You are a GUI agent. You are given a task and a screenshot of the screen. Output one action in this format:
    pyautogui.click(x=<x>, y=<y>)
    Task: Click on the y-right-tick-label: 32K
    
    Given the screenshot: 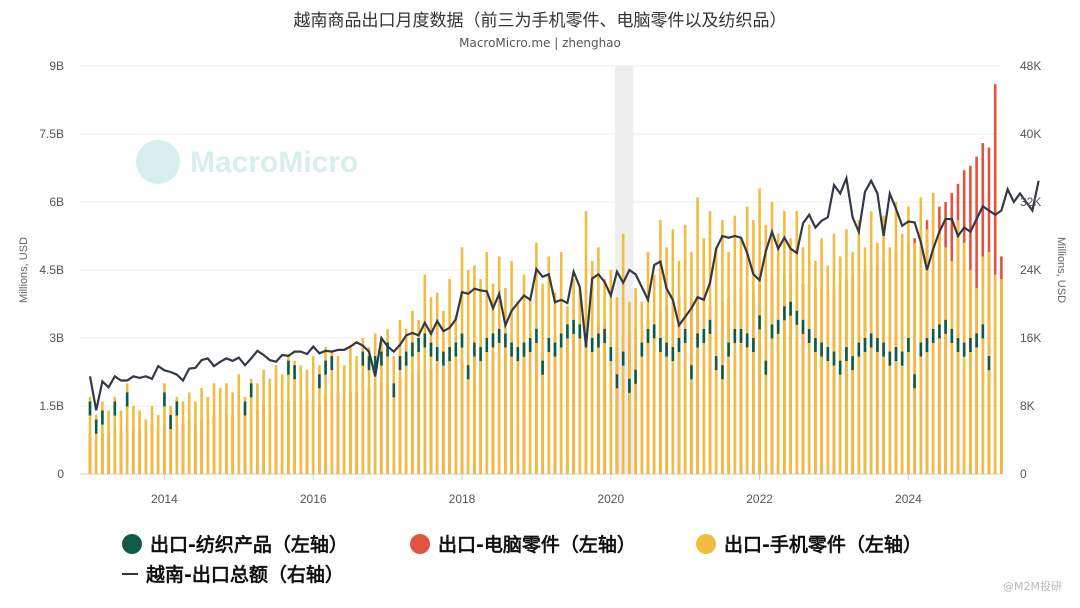 What is the action you would take?
    pyautogui.click(x=1030, y=202)
    